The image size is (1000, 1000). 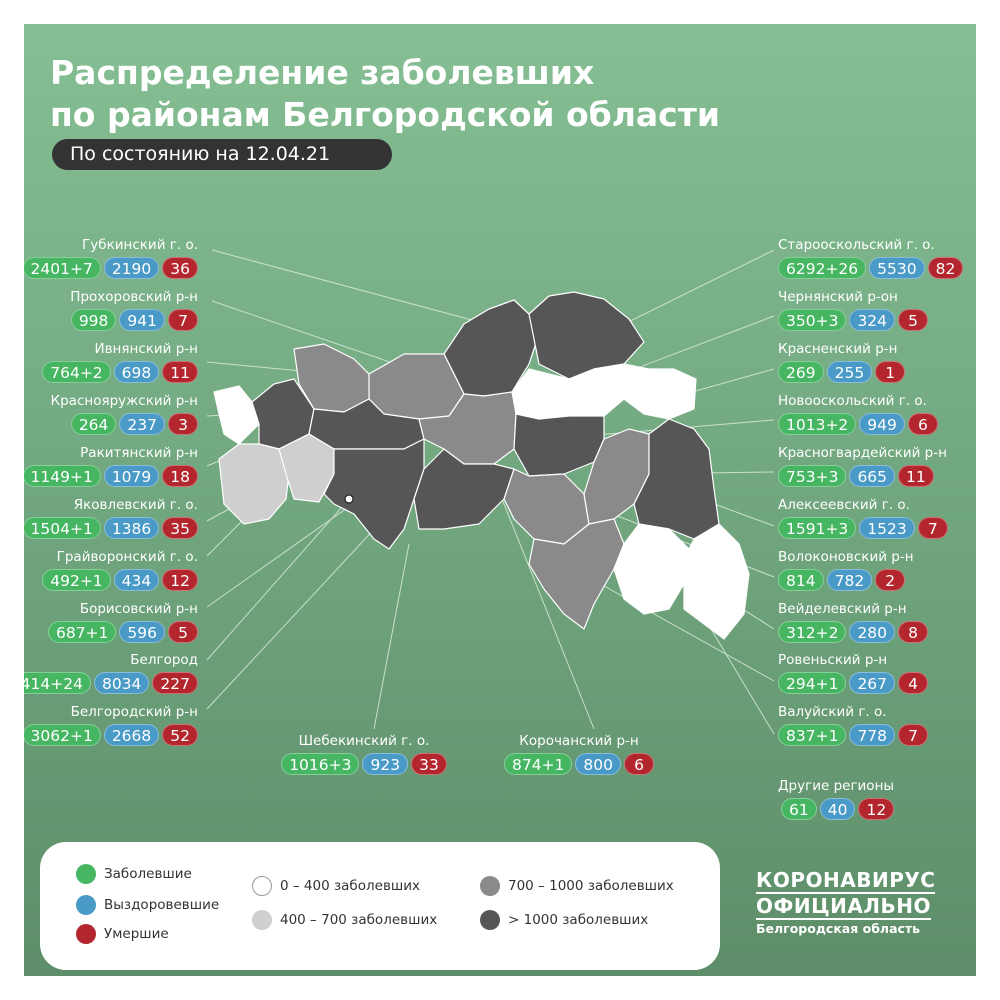 I want to click on brand-line-3: Белгородская область, so click(x=838, y=928).